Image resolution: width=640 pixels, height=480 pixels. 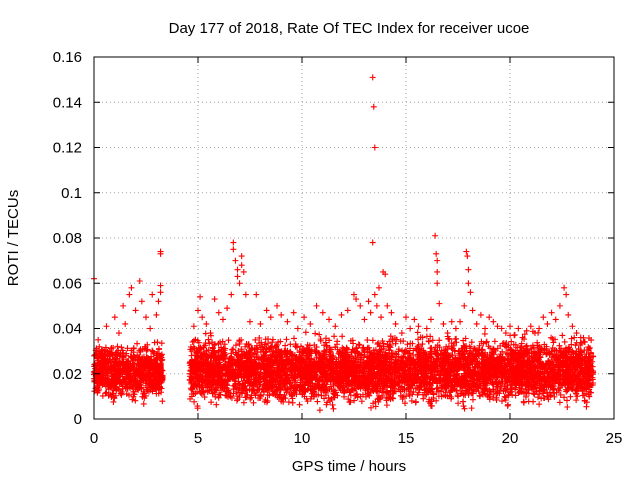 What do you see at coordinates (349, 466) in the screenshot?
I see `x-axis-label: GPS time / hours` at bounding box center [349, 466].